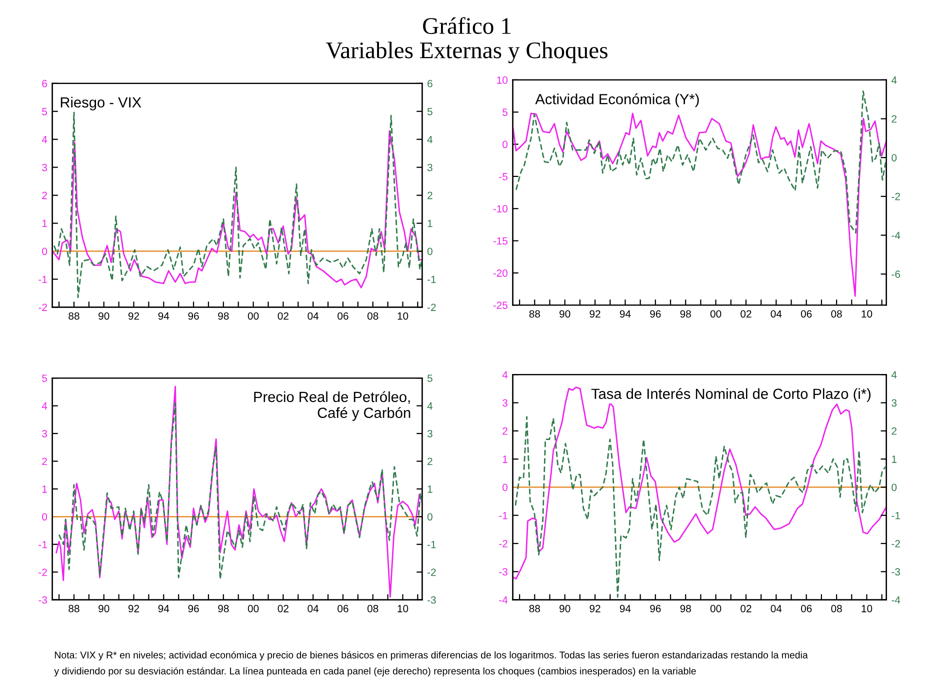 The image size is (934, 695). Describe the element at coordinates (617, 100) in the screenshot. I see `text: Actividad Económica (Y*)` at that location.